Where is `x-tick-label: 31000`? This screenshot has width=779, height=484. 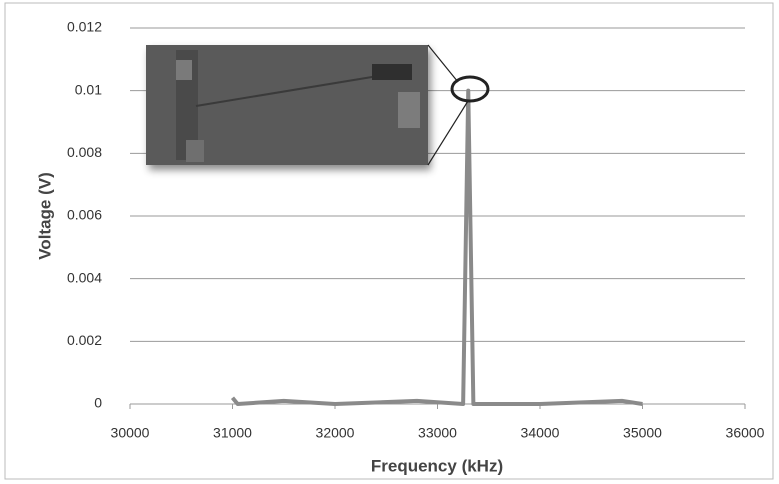 x-tick-label: 31000 is located at coordinates (232, 433).